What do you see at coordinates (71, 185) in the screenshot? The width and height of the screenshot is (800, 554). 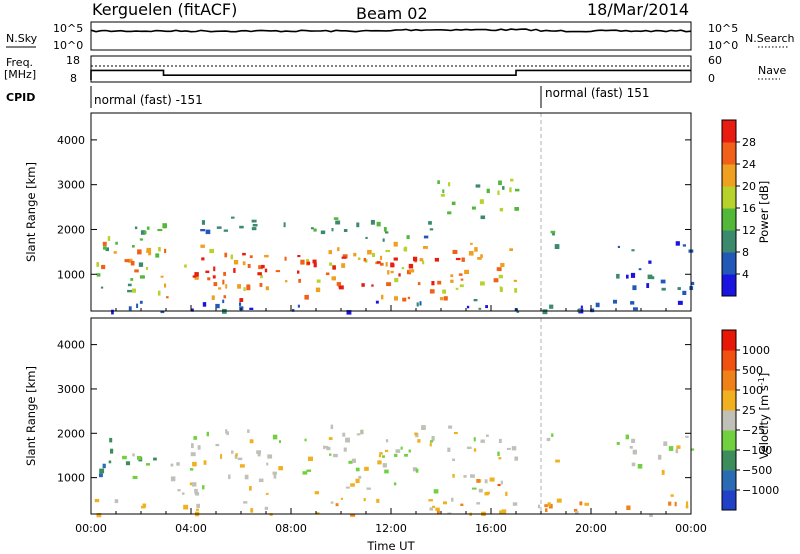 I see `y-tick-label: 3000` at bounding box center [71, 185].